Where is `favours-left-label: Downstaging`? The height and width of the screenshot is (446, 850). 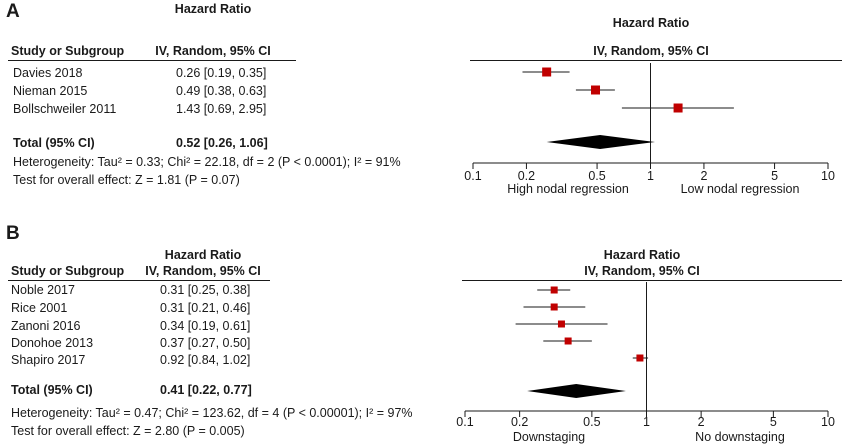 favours-left-label: Downstaging is located at coordinates (549, 437).